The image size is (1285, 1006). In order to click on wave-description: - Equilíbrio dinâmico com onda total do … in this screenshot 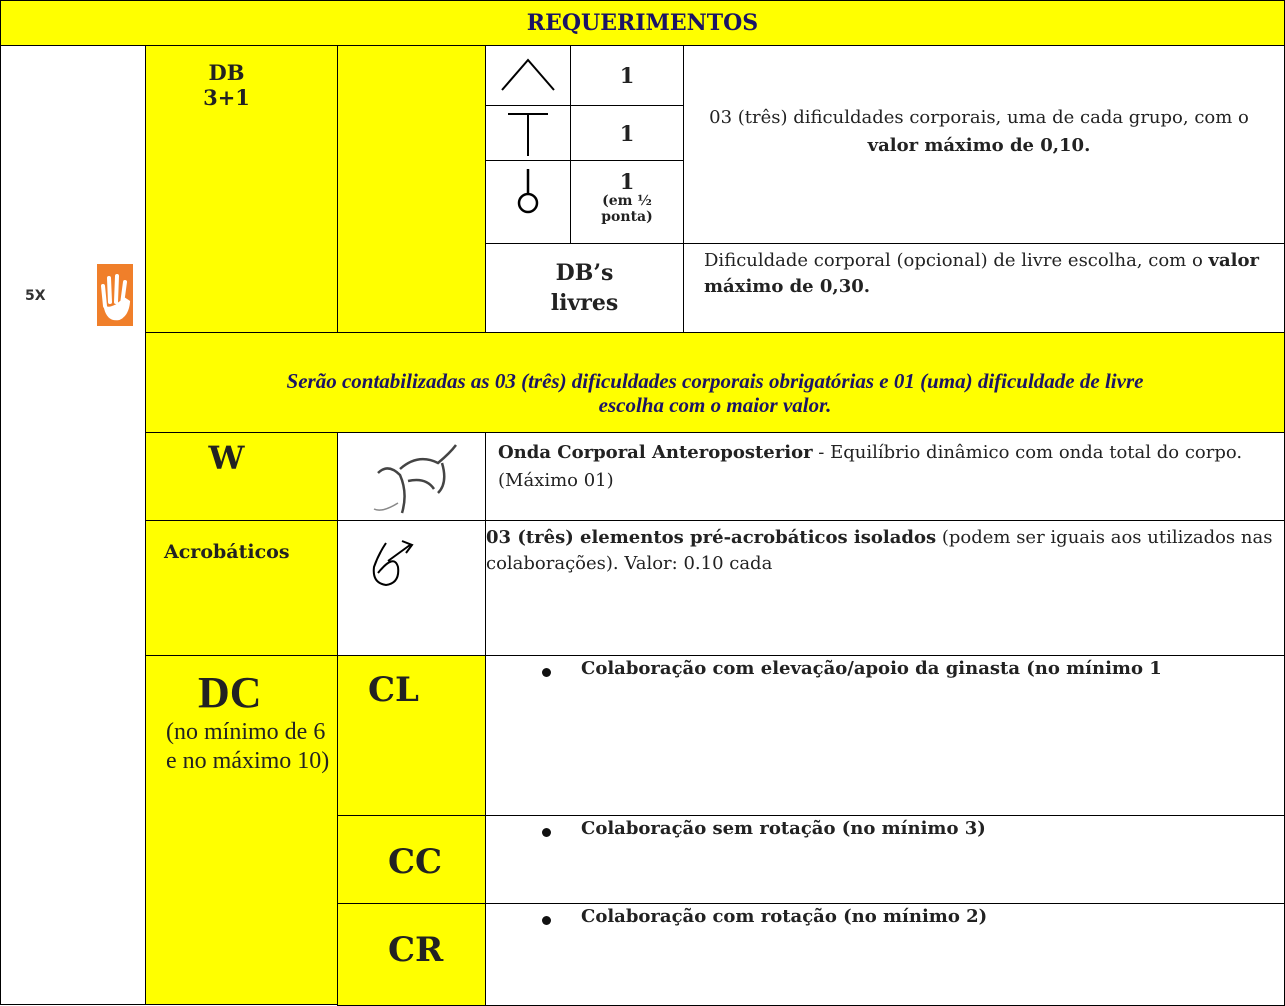, I will do `click(870, 466)`.